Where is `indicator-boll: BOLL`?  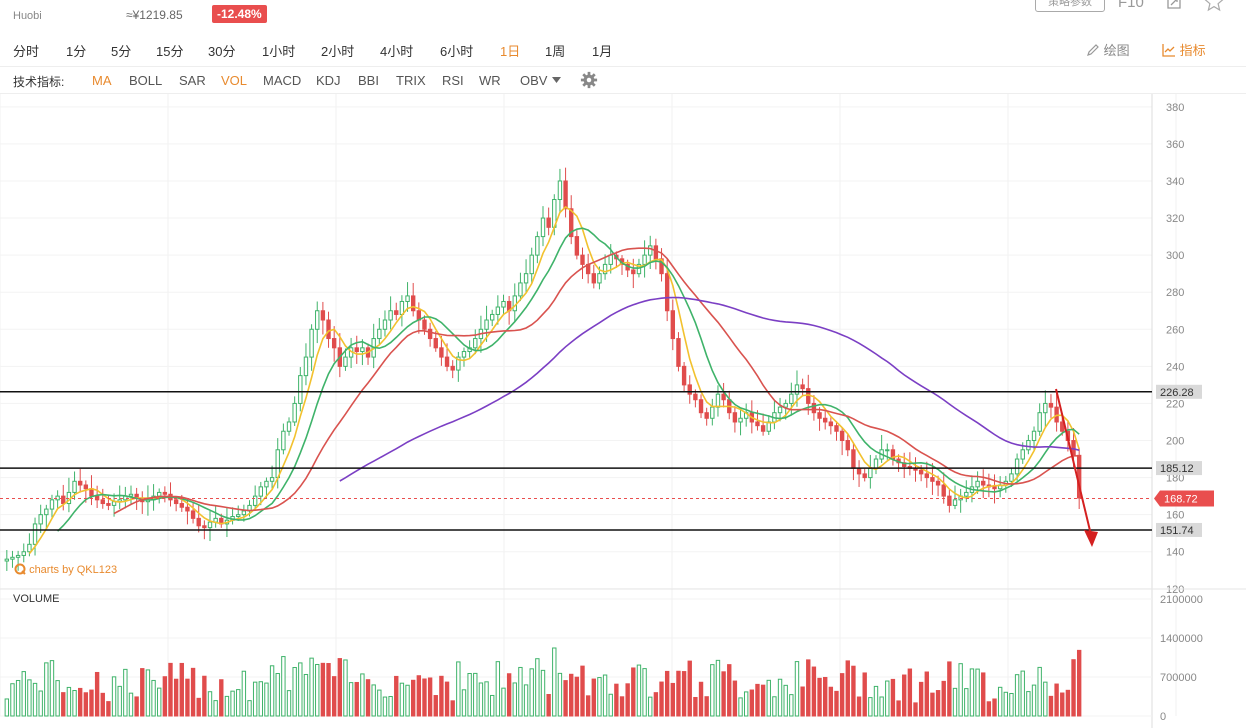
indicator-boll: BOLL is located at coordinates (146, 80).